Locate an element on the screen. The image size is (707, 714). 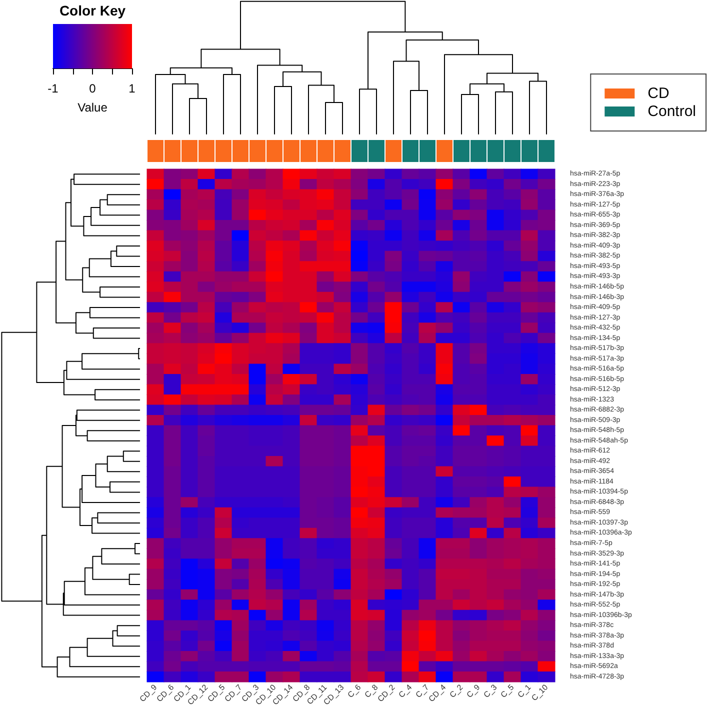
x-tick-label: C_4 is located at coordinates (405, 691).